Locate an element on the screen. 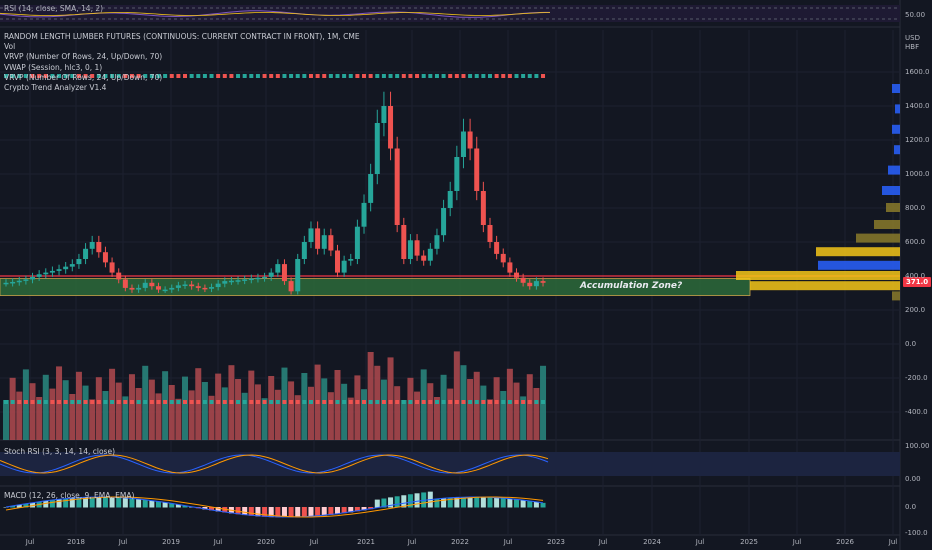 This screenshot has height=550, width=932. price-axis-label: 1400.0 is located at coordinates (917, 106).